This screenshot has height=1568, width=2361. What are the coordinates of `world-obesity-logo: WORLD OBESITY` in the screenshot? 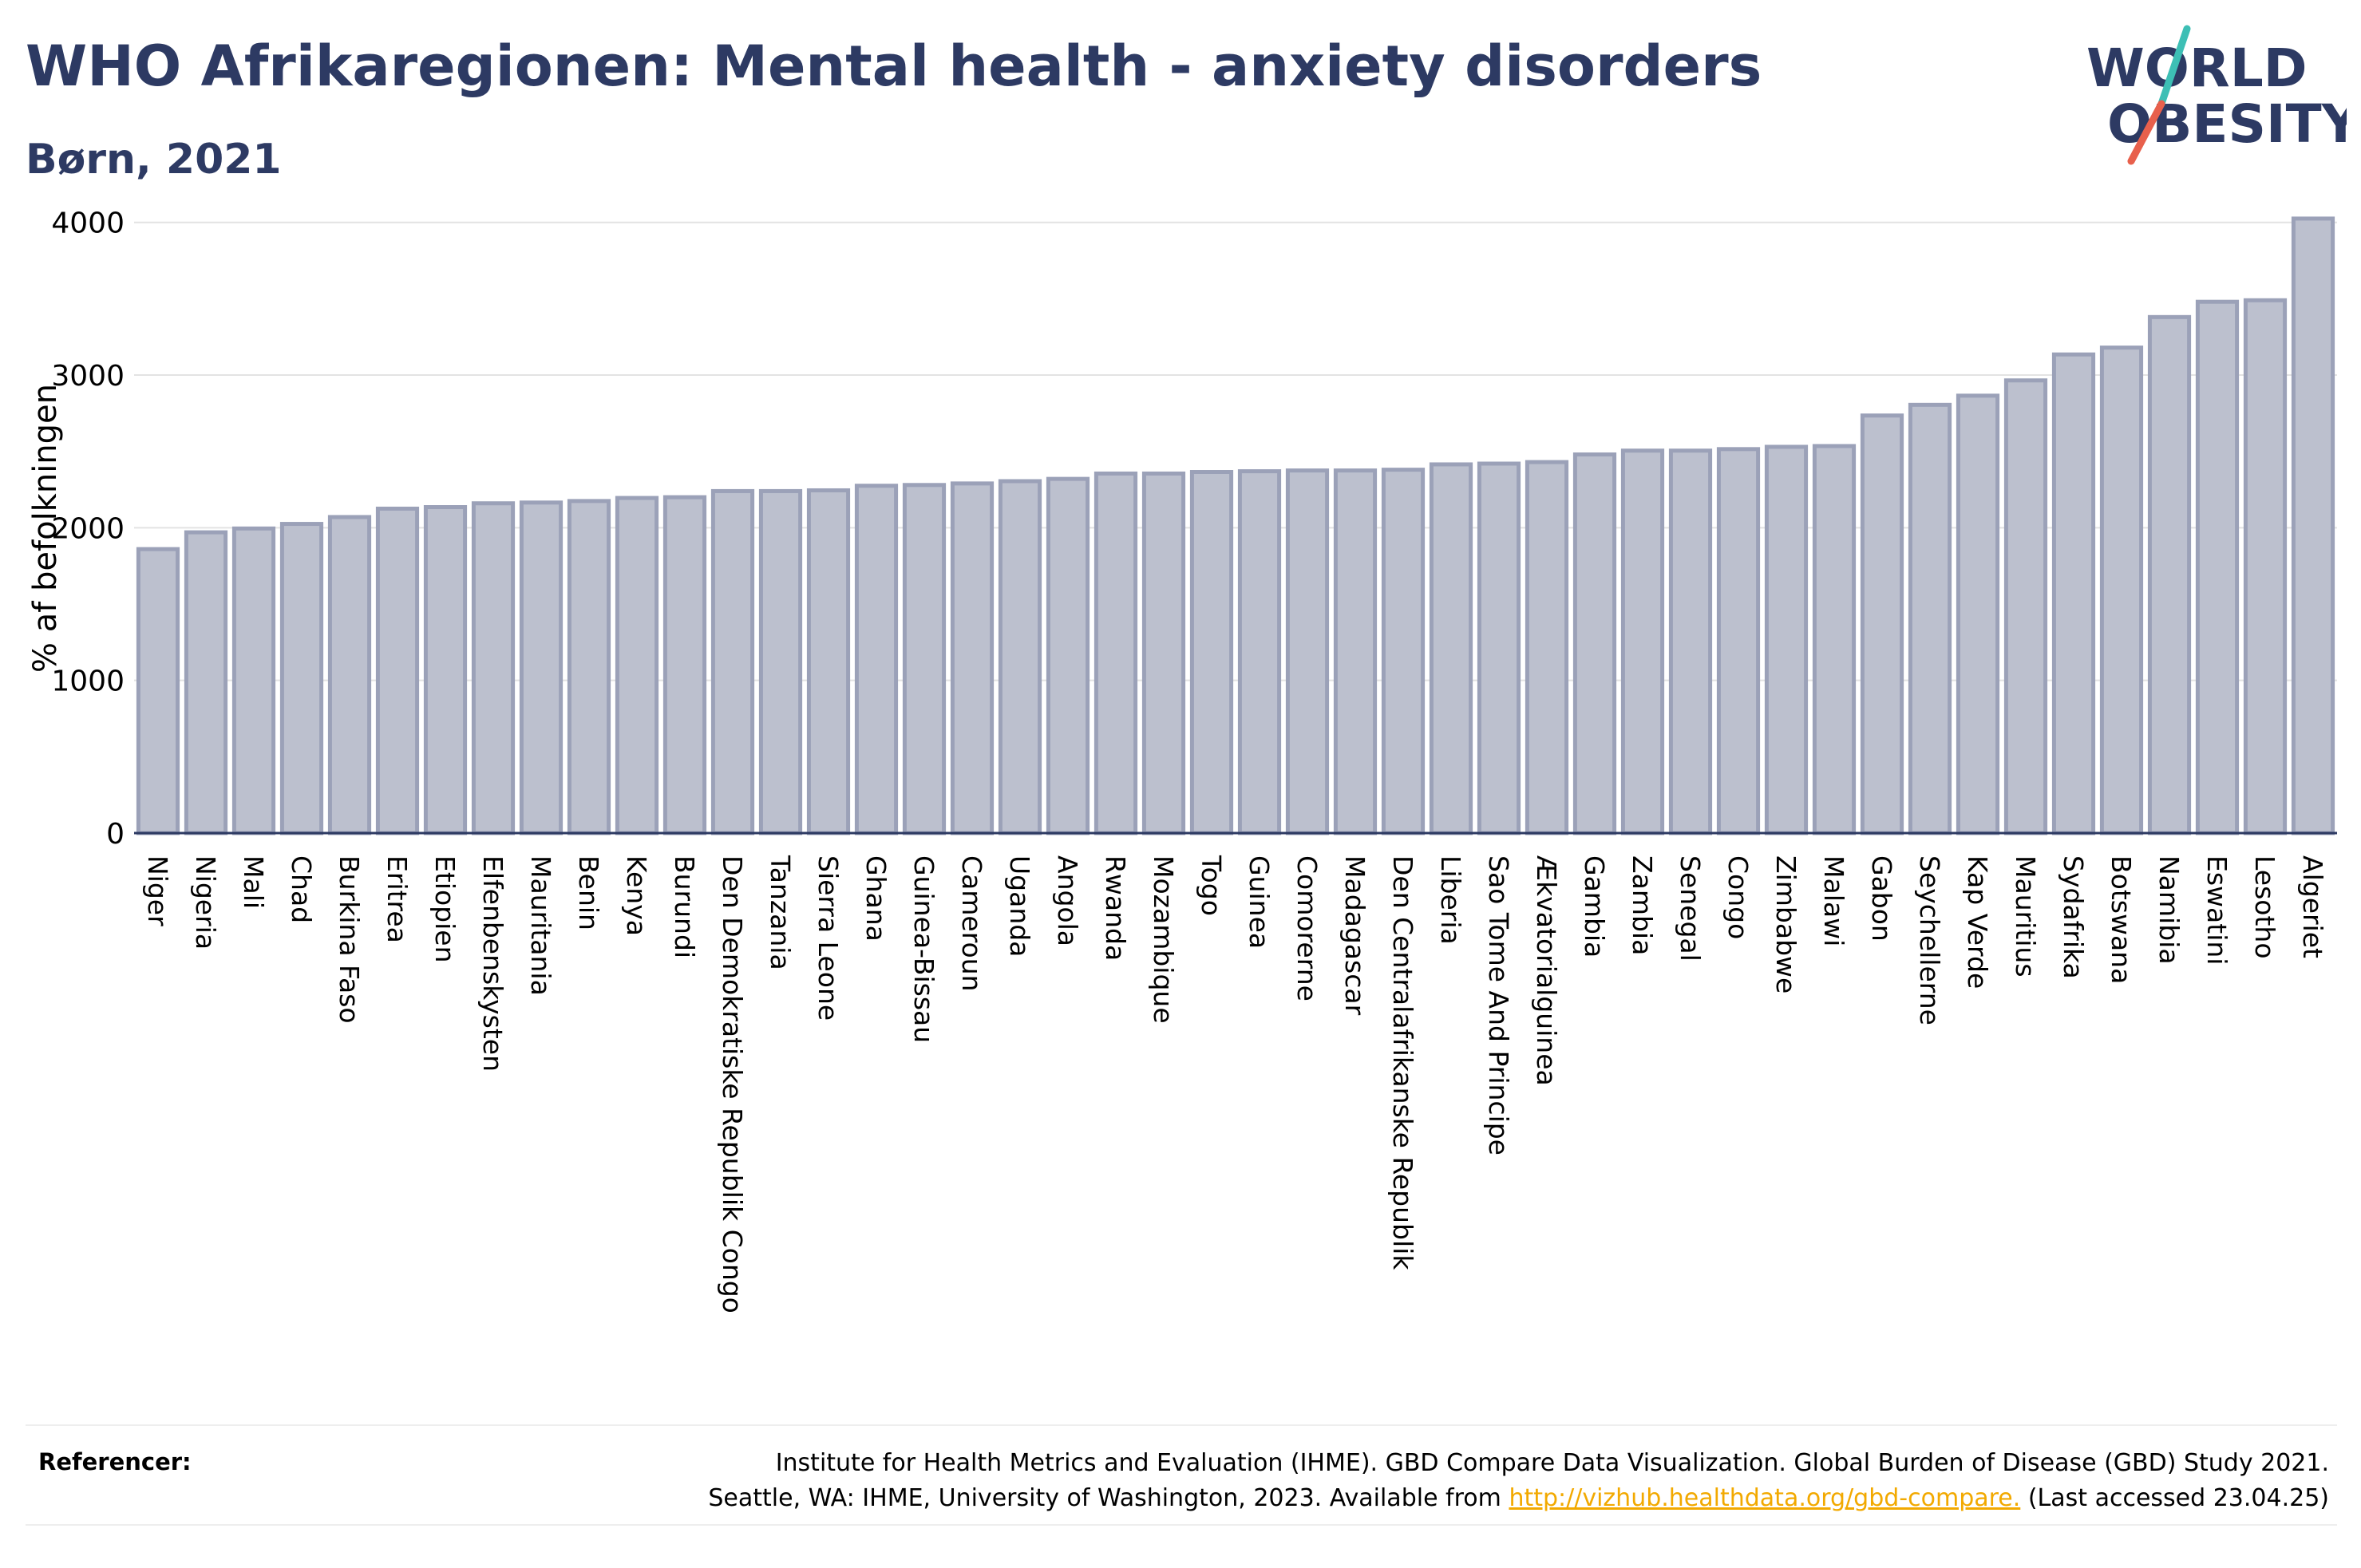 It's located at (2216, 95).